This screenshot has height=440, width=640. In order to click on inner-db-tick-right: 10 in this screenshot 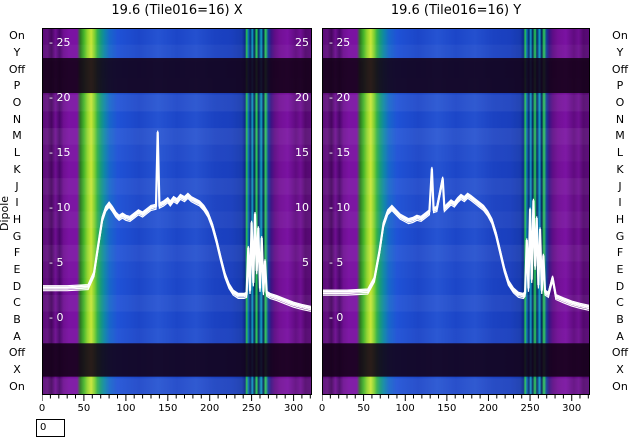, I will do `click(302, 207)`.